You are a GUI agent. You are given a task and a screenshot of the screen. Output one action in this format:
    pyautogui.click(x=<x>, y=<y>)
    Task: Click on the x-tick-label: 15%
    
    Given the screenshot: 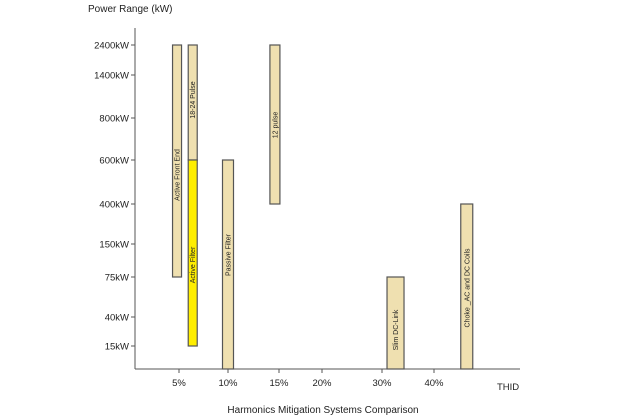 What is the action you would take?
    pyautogui.click(x=279, y=383)
    